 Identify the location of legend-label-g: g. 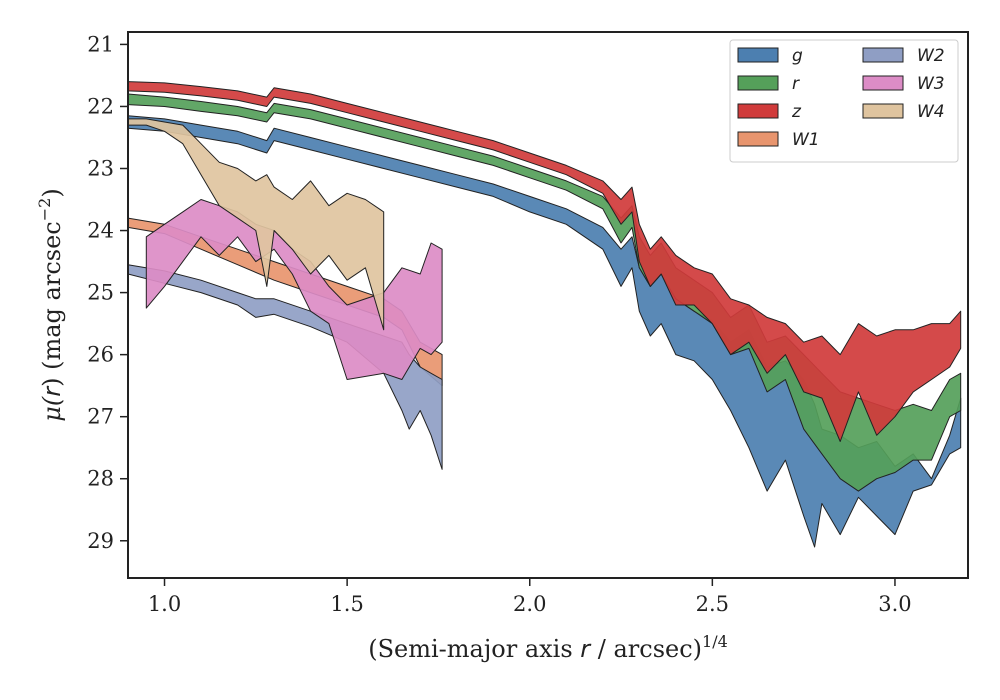
(797, 56).